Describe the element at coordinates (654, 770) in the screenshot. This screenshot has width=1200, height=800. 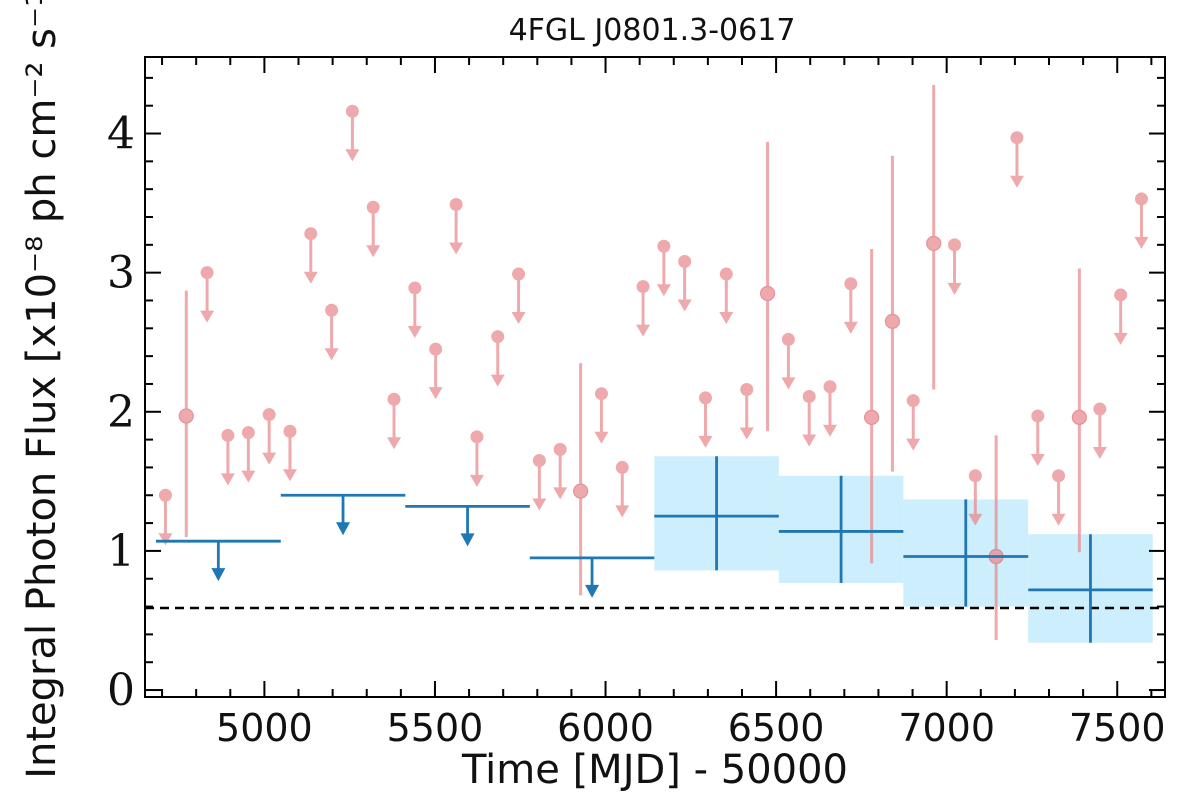
I see `x-axis-label: Time [MJD] - 50000` at that location.